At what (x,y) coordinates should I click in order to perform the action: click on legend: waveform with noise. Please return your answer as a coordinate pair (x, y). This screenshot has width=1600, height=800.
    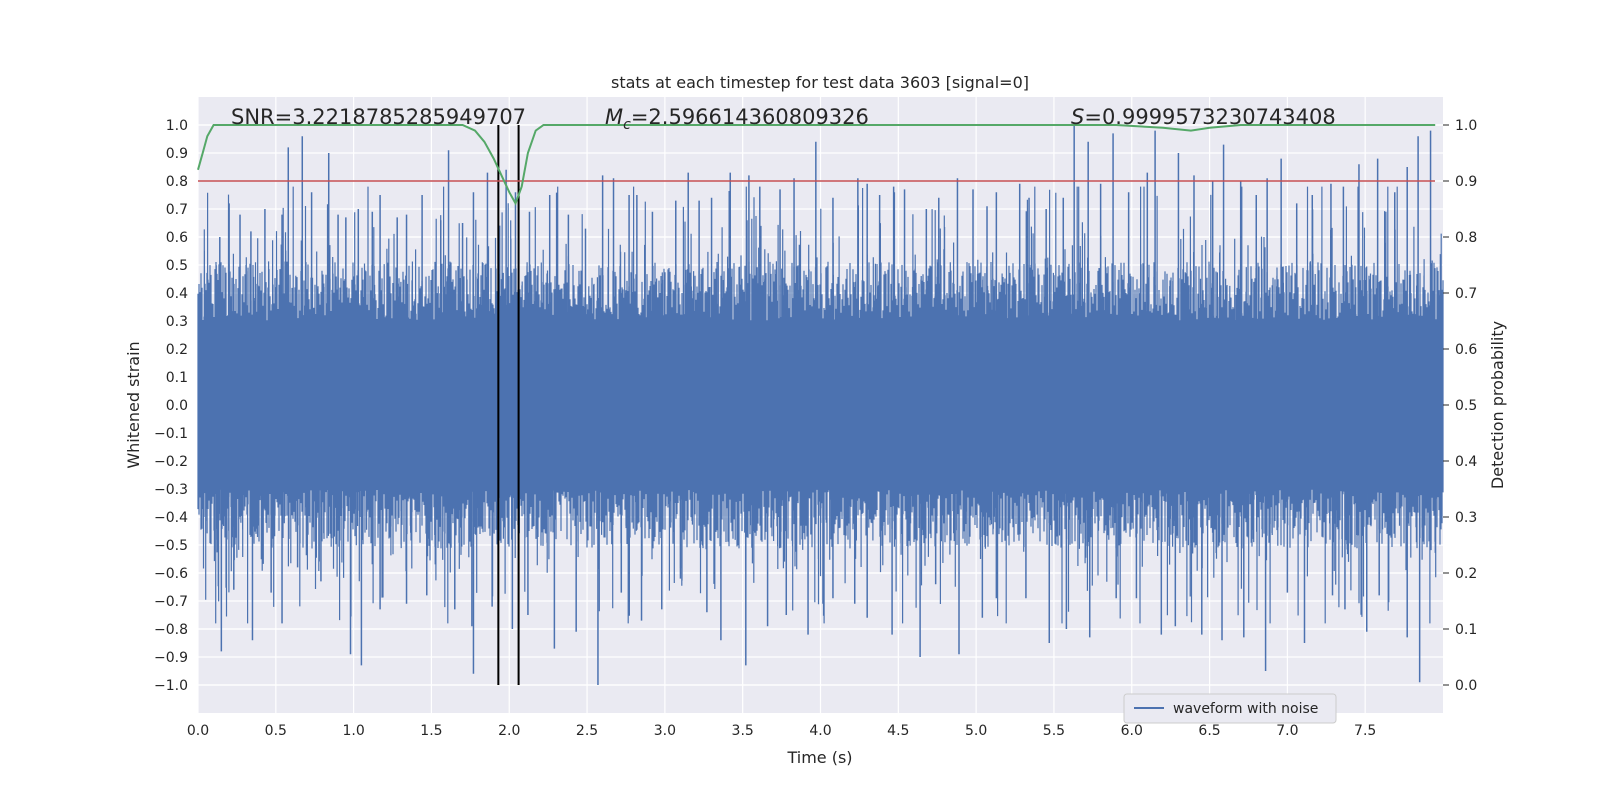
    Looking at the image, I should click on (1230, 708).